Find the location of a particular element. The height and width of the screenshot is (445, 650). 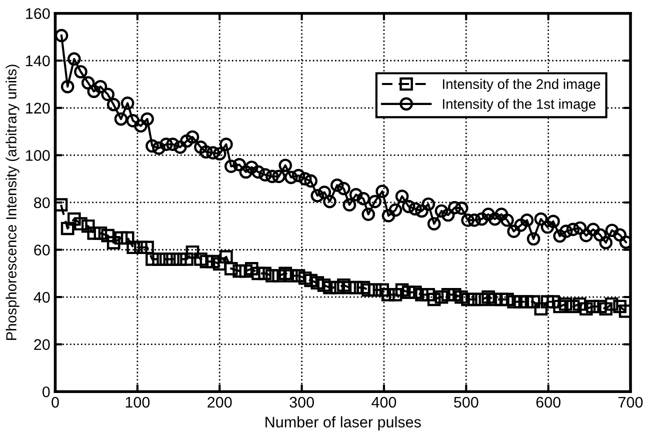

x-tick-label: 0 is located at coordinates (55, 402).